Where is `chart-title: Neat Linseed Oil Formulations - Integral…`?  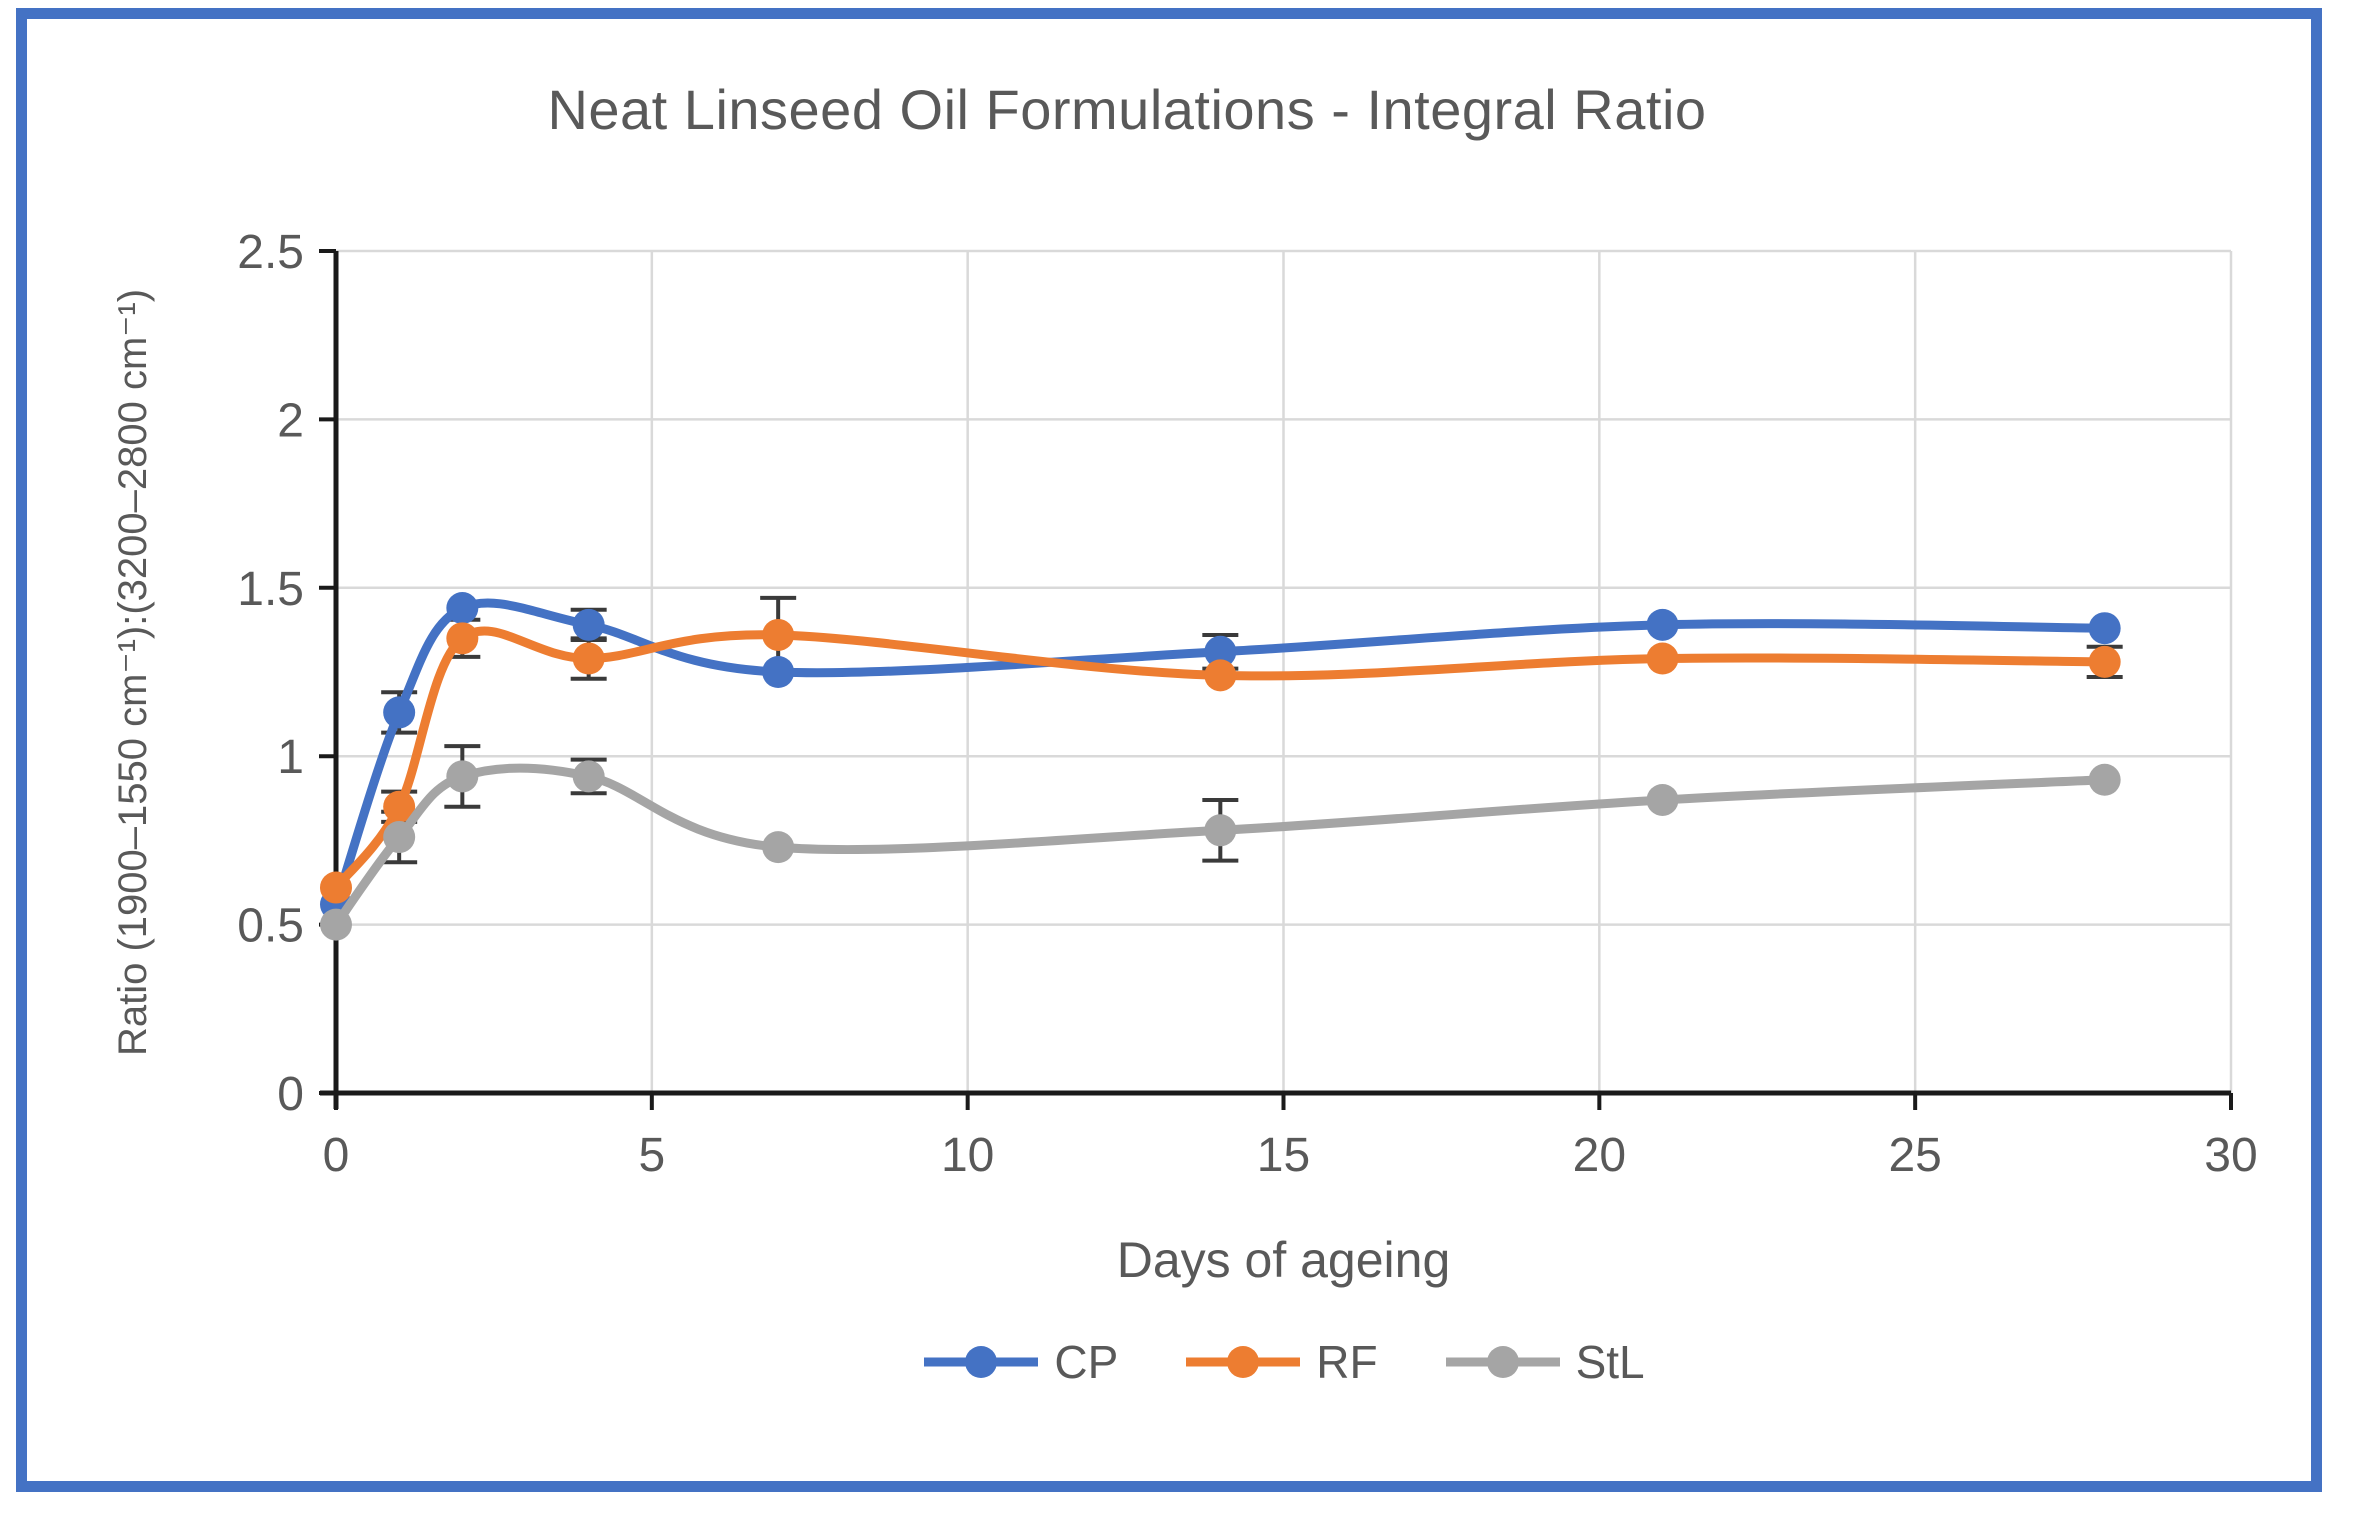
chart-title: Neat Linseed Oil Formulations - Integral… is located at coordinates (1127, 109).